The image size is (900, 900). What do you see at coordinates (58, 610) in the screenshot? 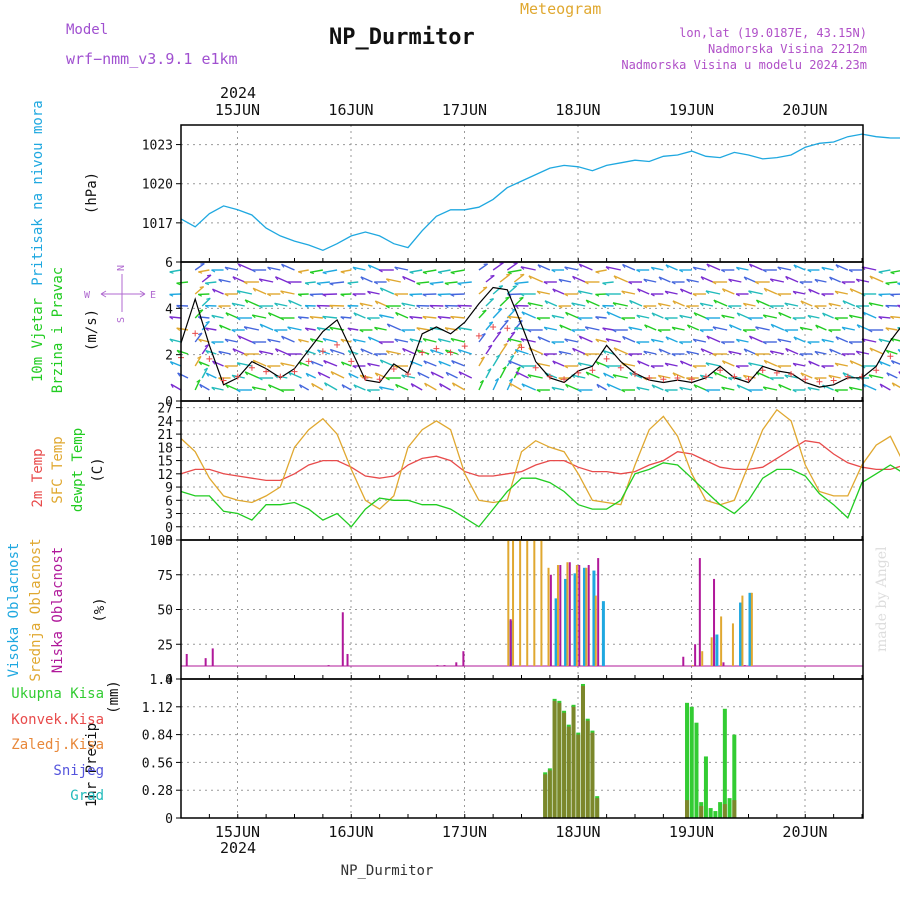
I see `cloud-low-ylabel: Niska Oblacnost` at bounding box center [58, 610].